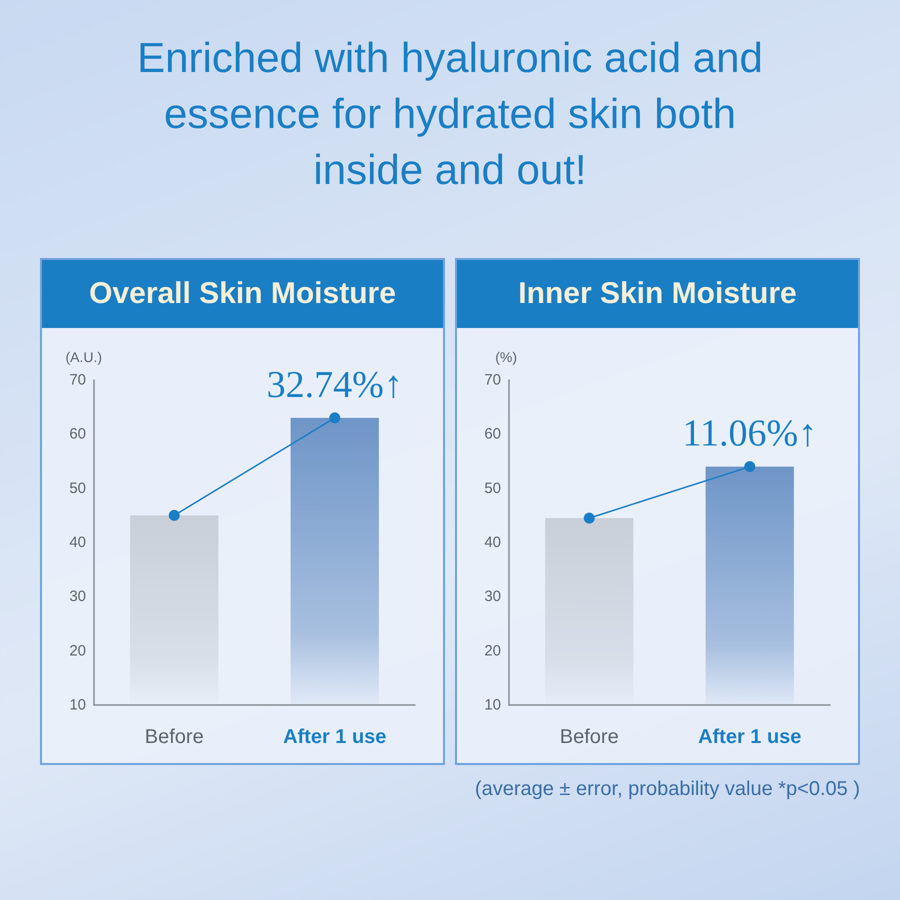 Image resolution: width=900 pixels, height=900 pixels. Describe the element at coordinates (750, 433) in the screenshot. I see `annotation: 11.06%↑` at that location.